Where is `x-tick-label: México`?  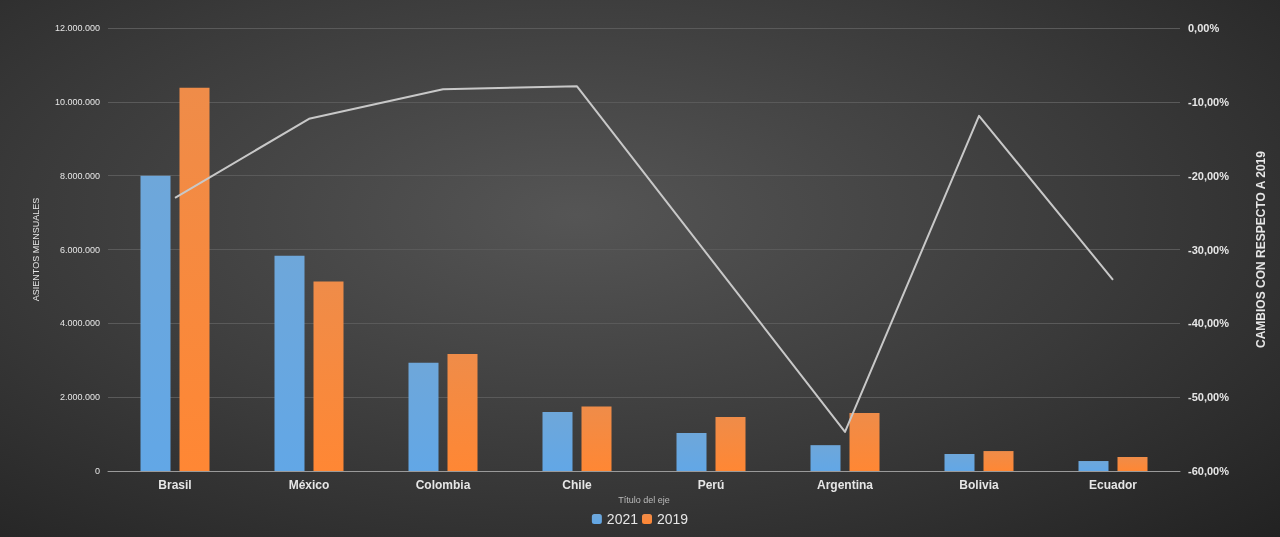 x-tick-label: México is located at coordinates (309, 485).